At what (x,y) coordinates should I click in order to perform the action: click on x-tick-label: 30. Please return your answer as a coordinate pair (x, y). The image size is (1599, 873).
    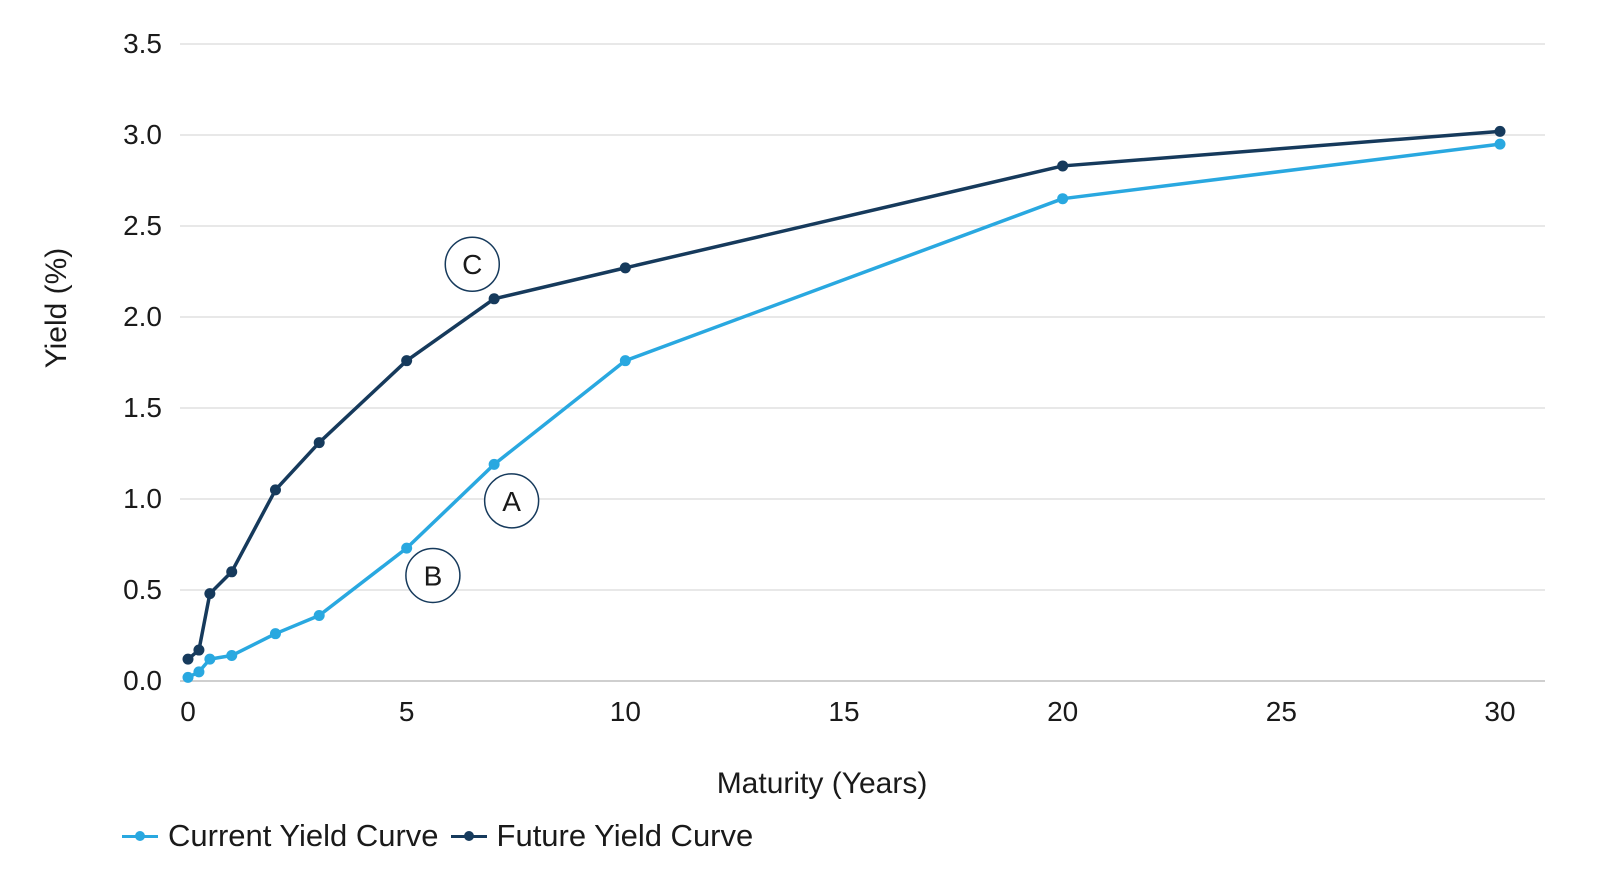
    Looking at the image, I should click on (1499, 711).